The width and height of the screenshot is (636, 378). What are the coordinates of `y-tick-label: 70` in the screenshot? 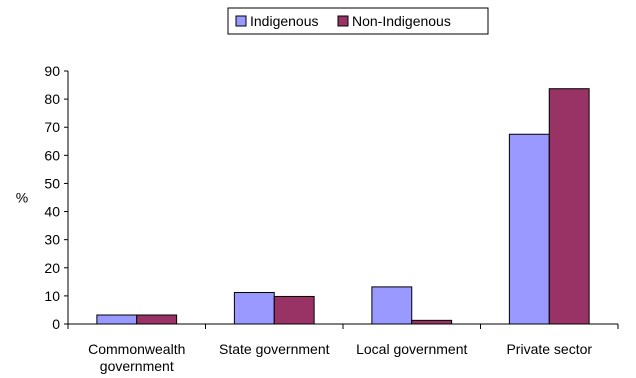 It's located at (52, 127).